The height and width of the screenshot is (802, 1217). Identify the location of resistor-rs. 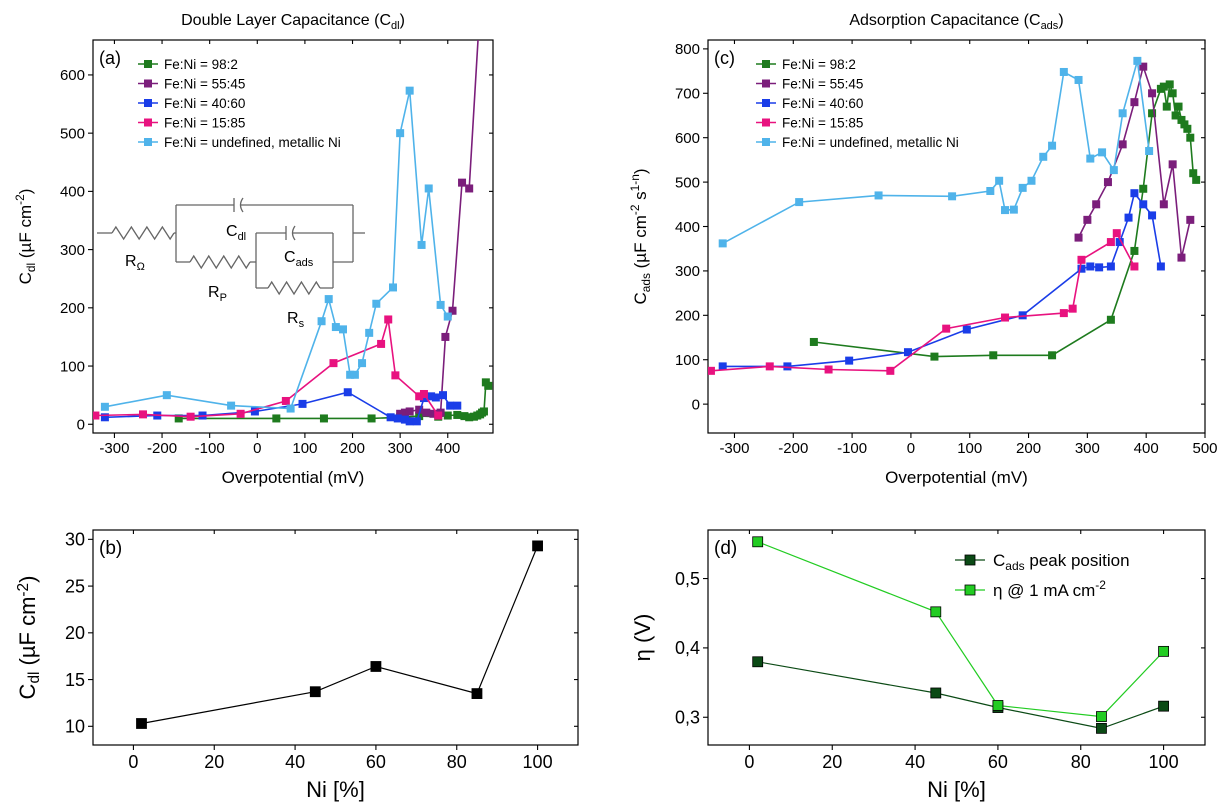
(294, 288).